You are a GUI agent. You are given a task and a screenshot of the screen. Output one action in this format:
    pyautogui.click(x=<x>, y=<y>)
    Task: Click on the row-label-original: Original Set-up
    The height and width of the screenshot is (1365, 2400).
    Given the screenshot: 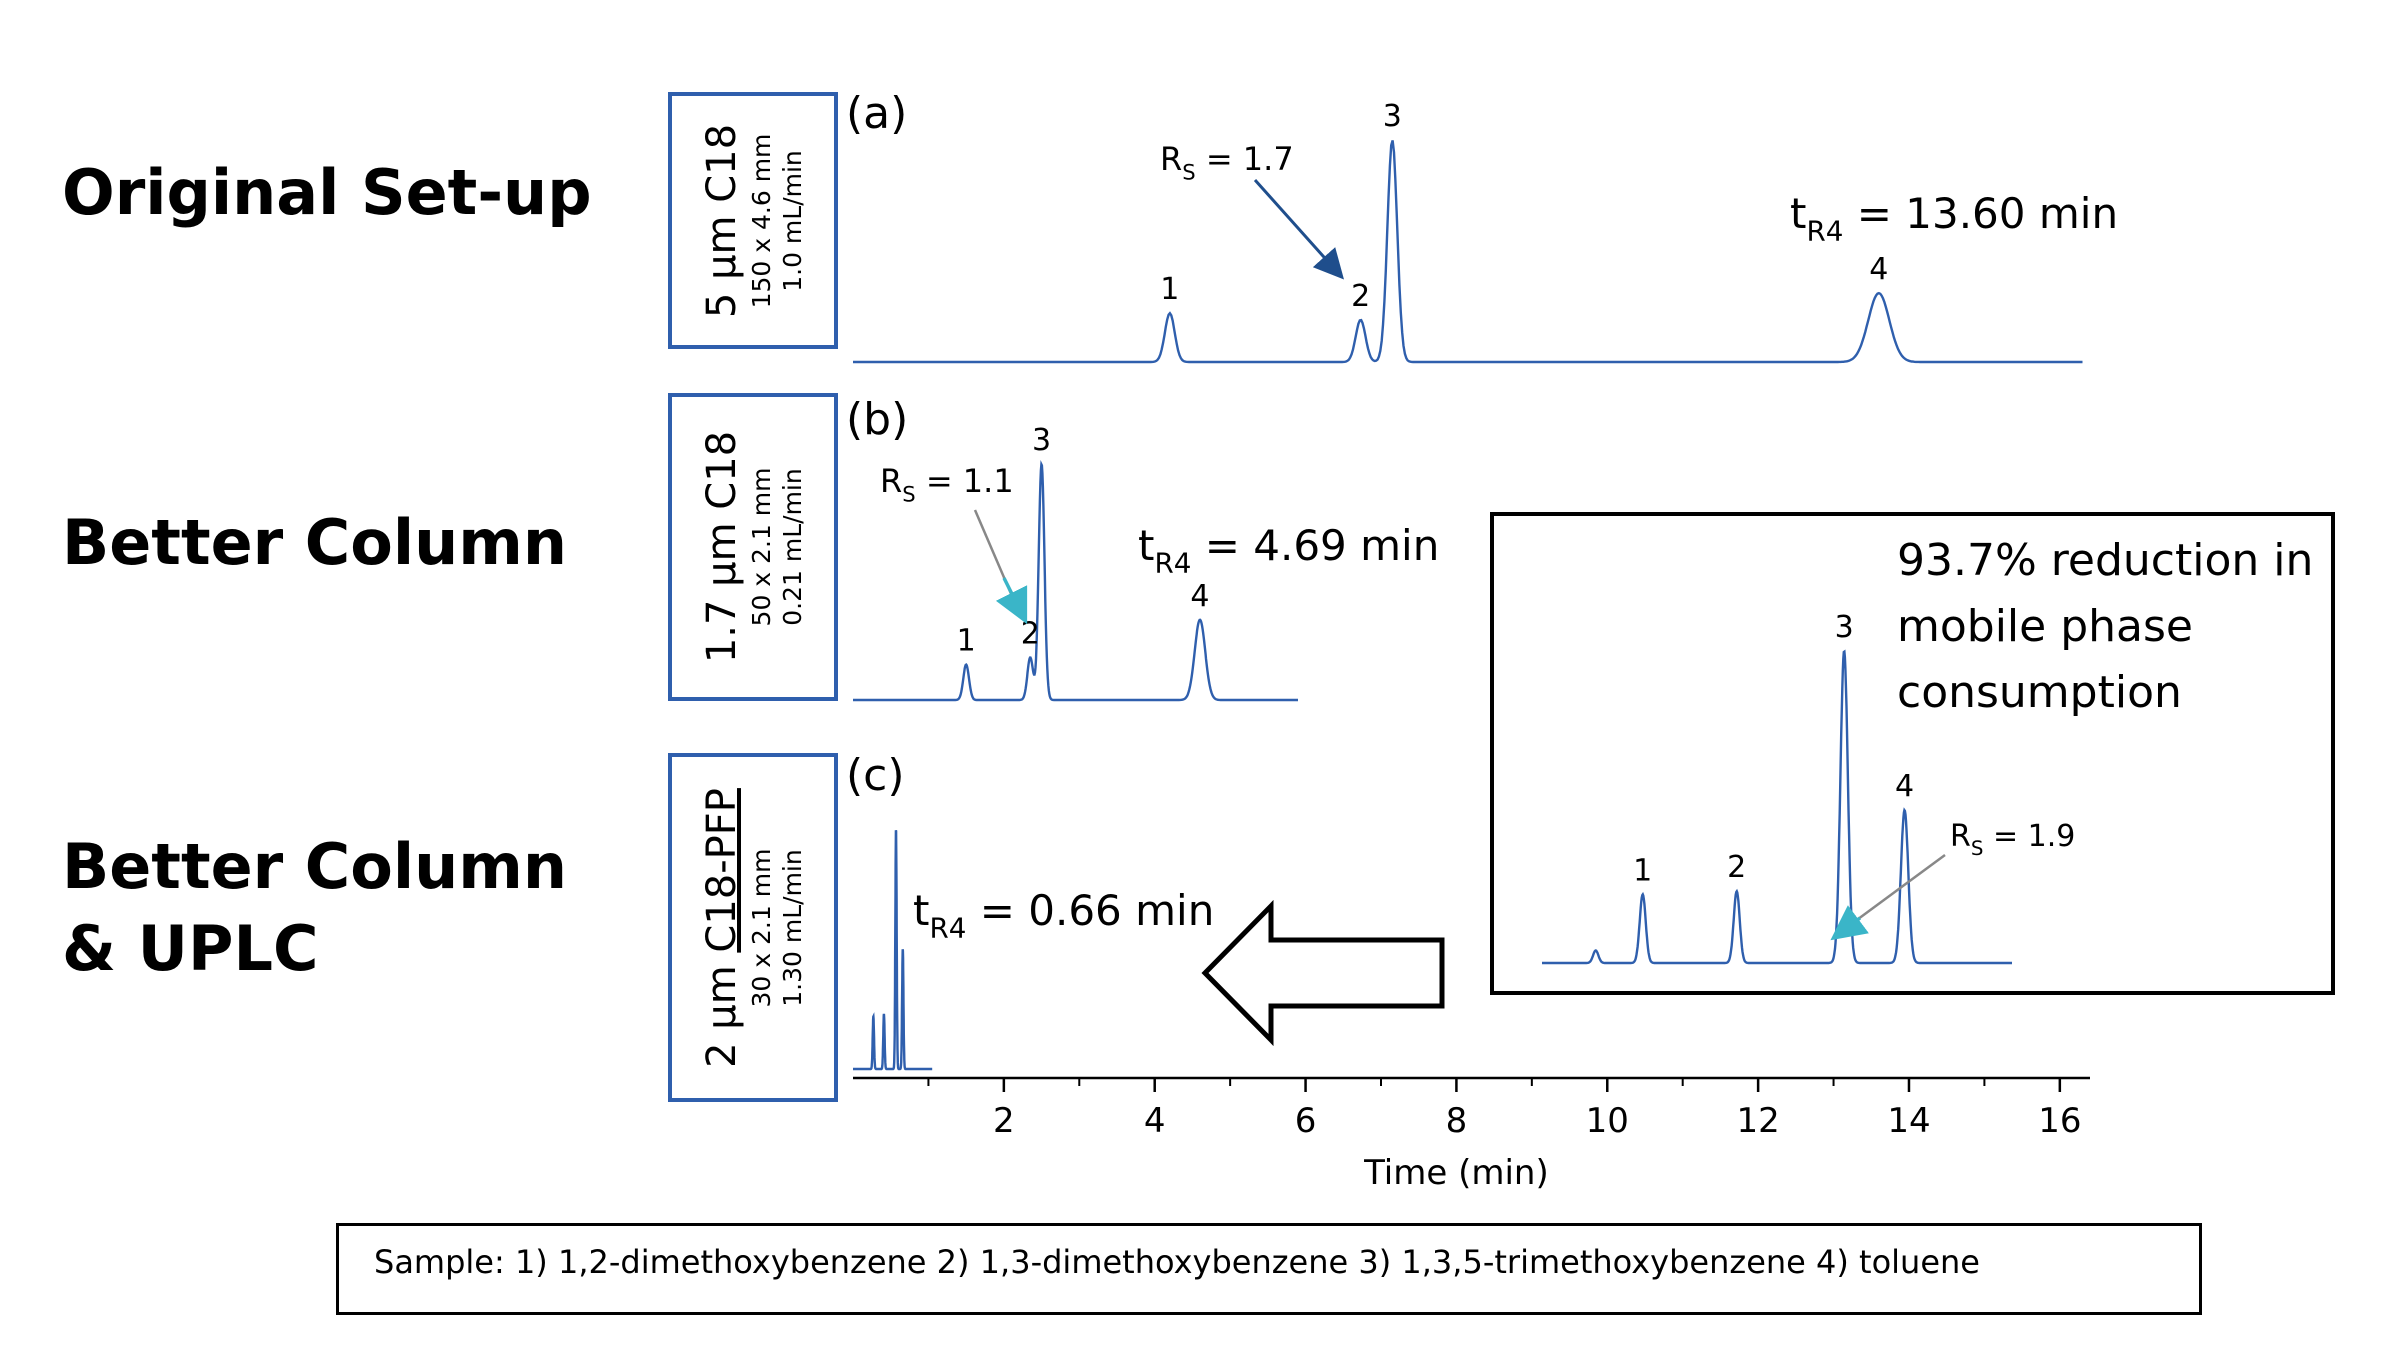 What is the action you would take?
    pyautogui.click(x=327, y=192)
    